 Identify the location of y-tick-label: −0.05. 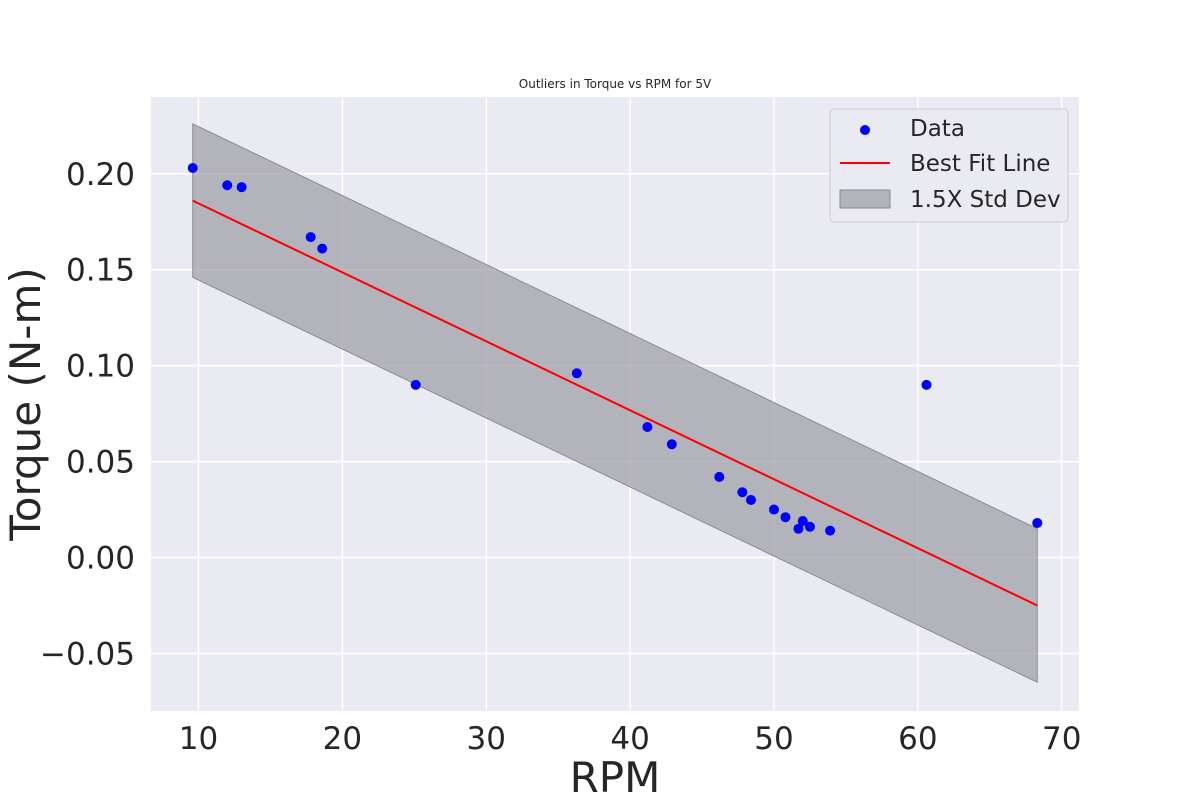
(87, 654).